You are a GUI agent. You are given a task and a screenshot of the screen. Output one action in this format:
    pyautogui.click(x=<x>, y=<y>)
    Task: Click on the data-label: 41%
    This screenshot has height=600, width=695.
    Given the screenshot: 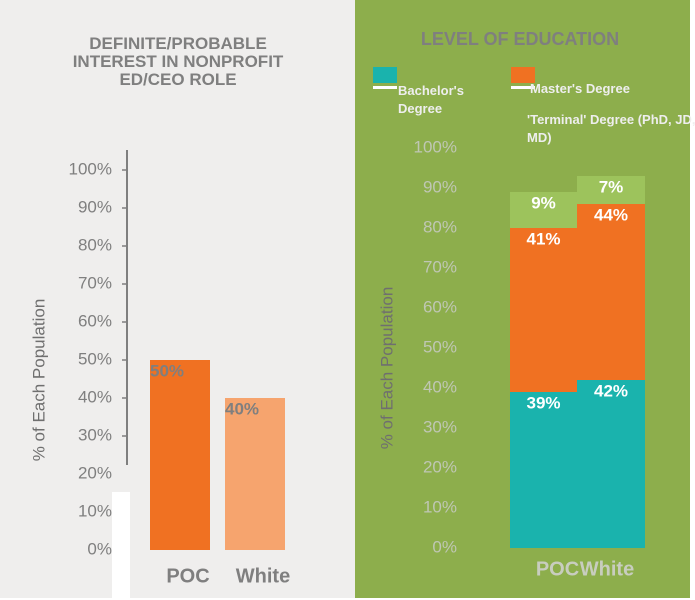 What is the action you would take?
    pyautogui.click(x=543, y=238)
    